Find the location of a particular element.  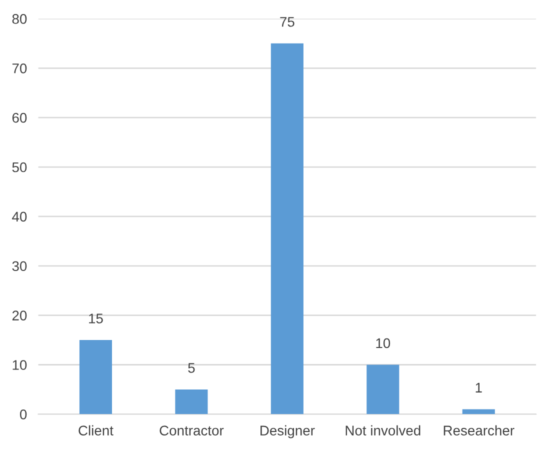

data-label: 75 is located at coordinates (287, 22).